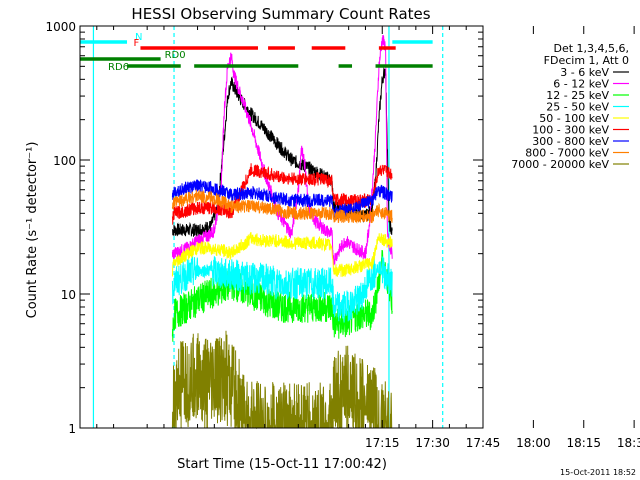 This screenshot has width=640, height=480. I want to click on y-axis-label: Count Rate (s⁻¹ detector⁻¹), so click(32, 230).